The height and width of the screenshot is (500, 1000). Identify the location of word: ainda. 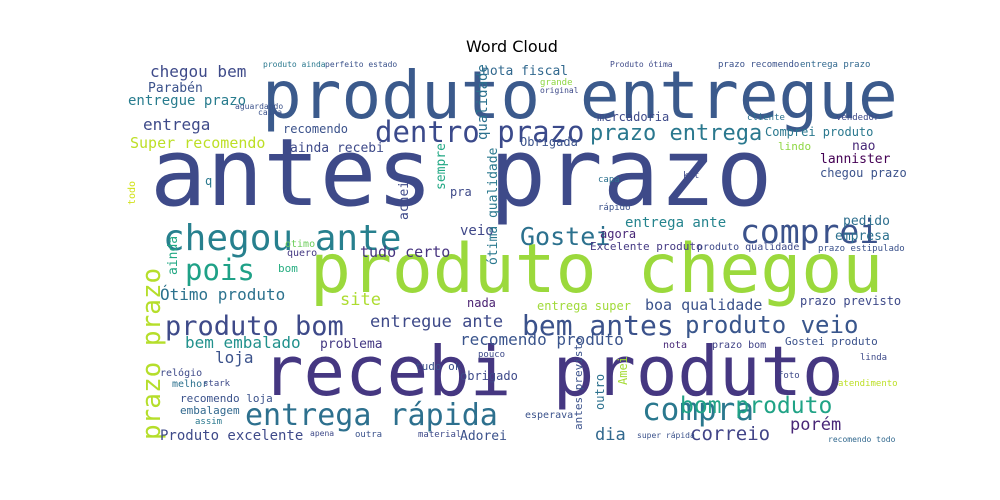
(173, 255).